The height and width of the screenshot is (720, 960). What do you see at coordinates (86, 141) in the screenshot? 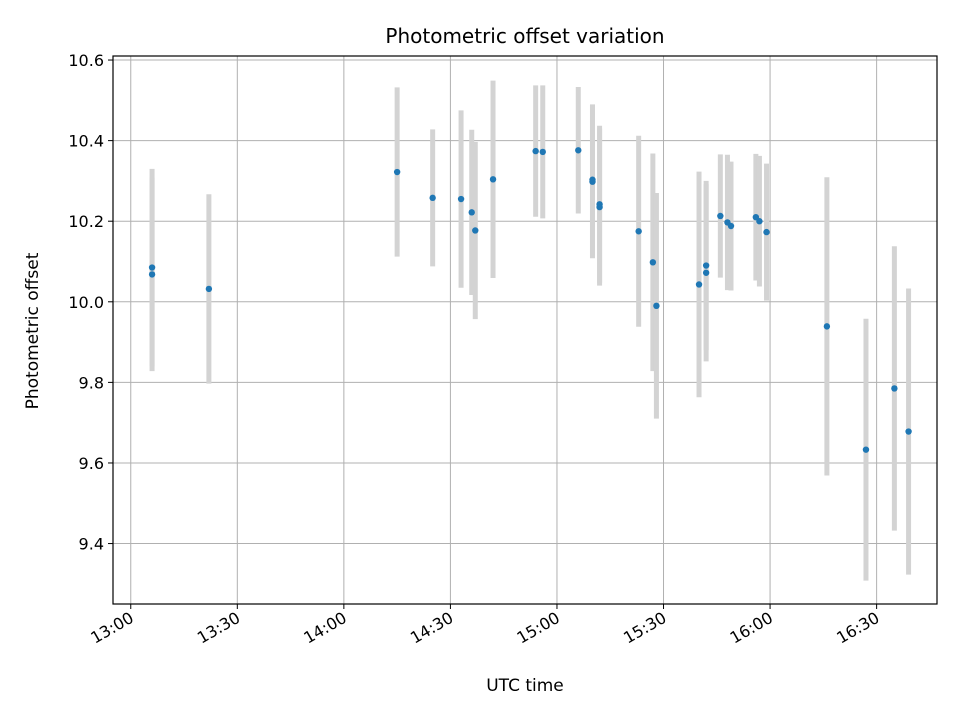
I see `y-tick-label: 10.4` at bounding box center [86, 141].